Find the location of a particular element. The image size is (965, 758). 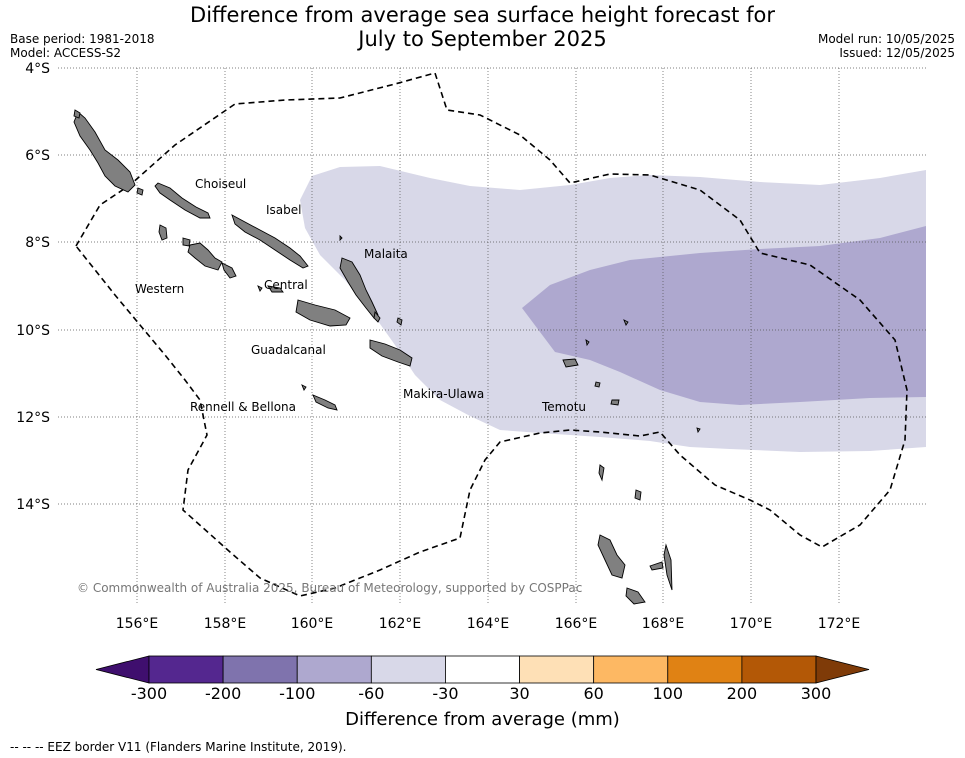

ontong-java-atoll is located at coordinates (341, 238).